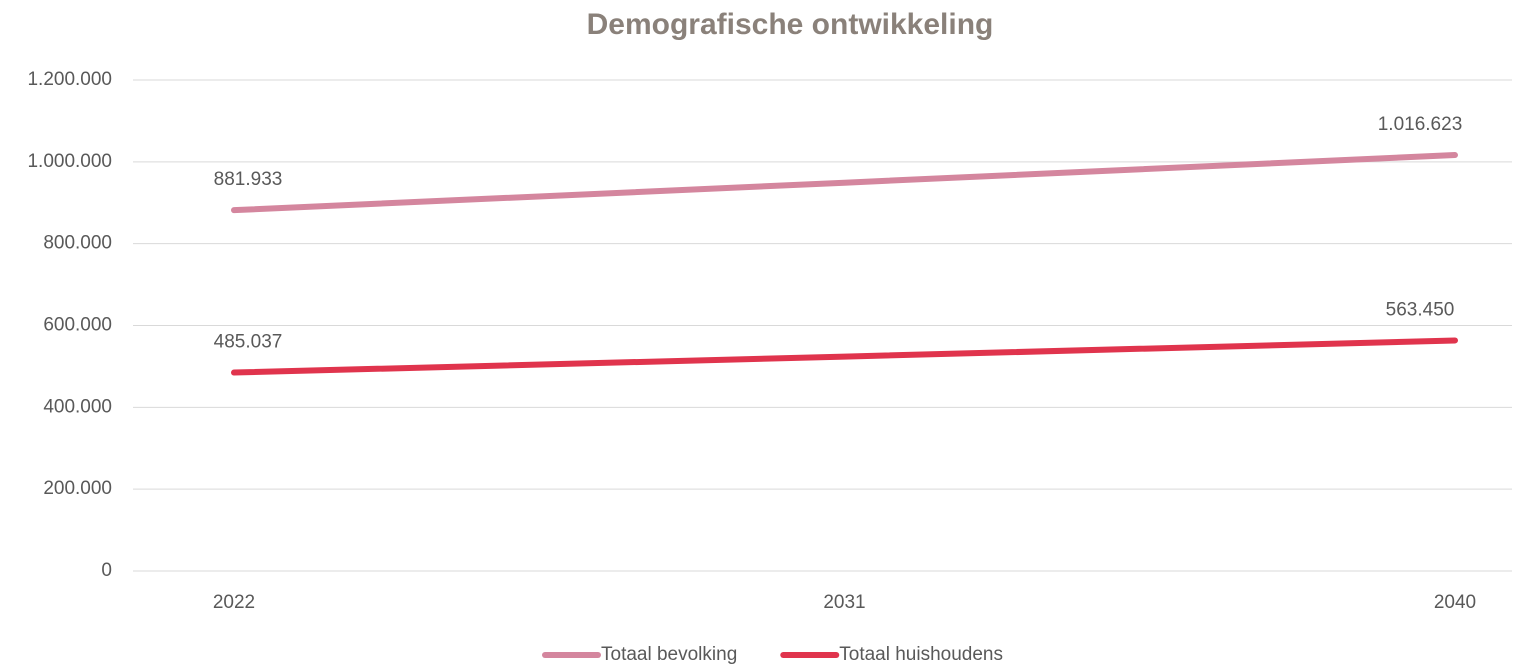 The image size is (1539, 667). What do you see at coordinates (234, 602) in the screenshot?
I see `x-tick-label: 2022` at bounding box center [234, 602].